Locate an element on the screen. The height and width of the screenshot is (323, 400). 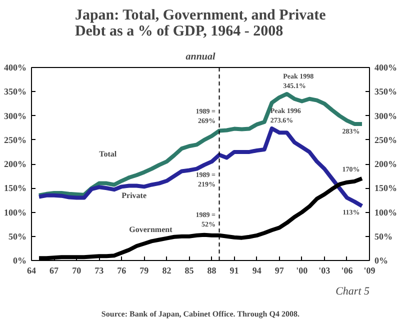
x-tick-label: 85 is located at coordinates (189, 271).